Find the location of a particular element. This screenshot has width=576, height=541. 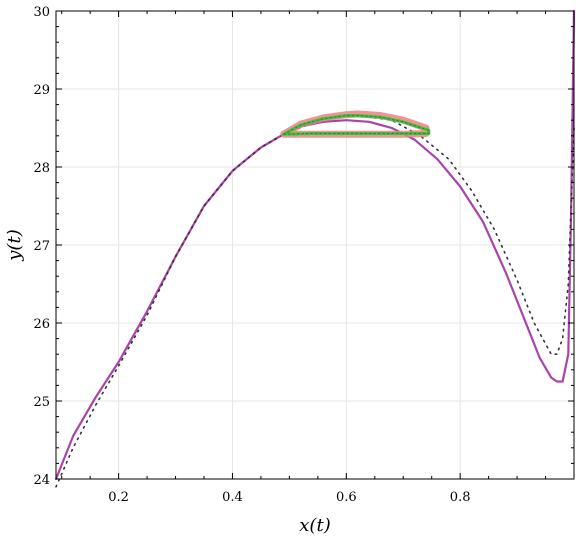

x-tick-label: 0.8 is located at coordinates (460, 497).